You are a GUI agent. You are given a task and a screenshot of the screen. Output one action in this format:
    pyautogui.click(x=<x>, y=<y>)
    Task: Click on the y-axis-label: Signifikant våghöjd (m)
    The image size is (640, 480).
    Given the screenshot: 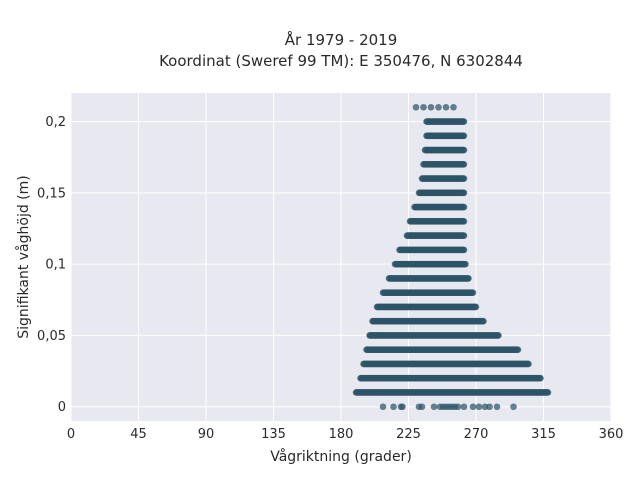 What is the action you would take?
    pyautogui.click(x=23, y=256)
    